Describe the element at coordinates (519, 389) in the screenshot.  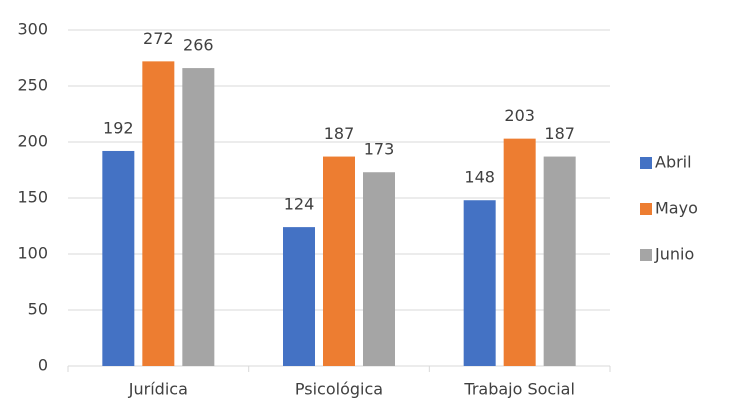
I see `x-tick-label: Trabajo Social` at that location.